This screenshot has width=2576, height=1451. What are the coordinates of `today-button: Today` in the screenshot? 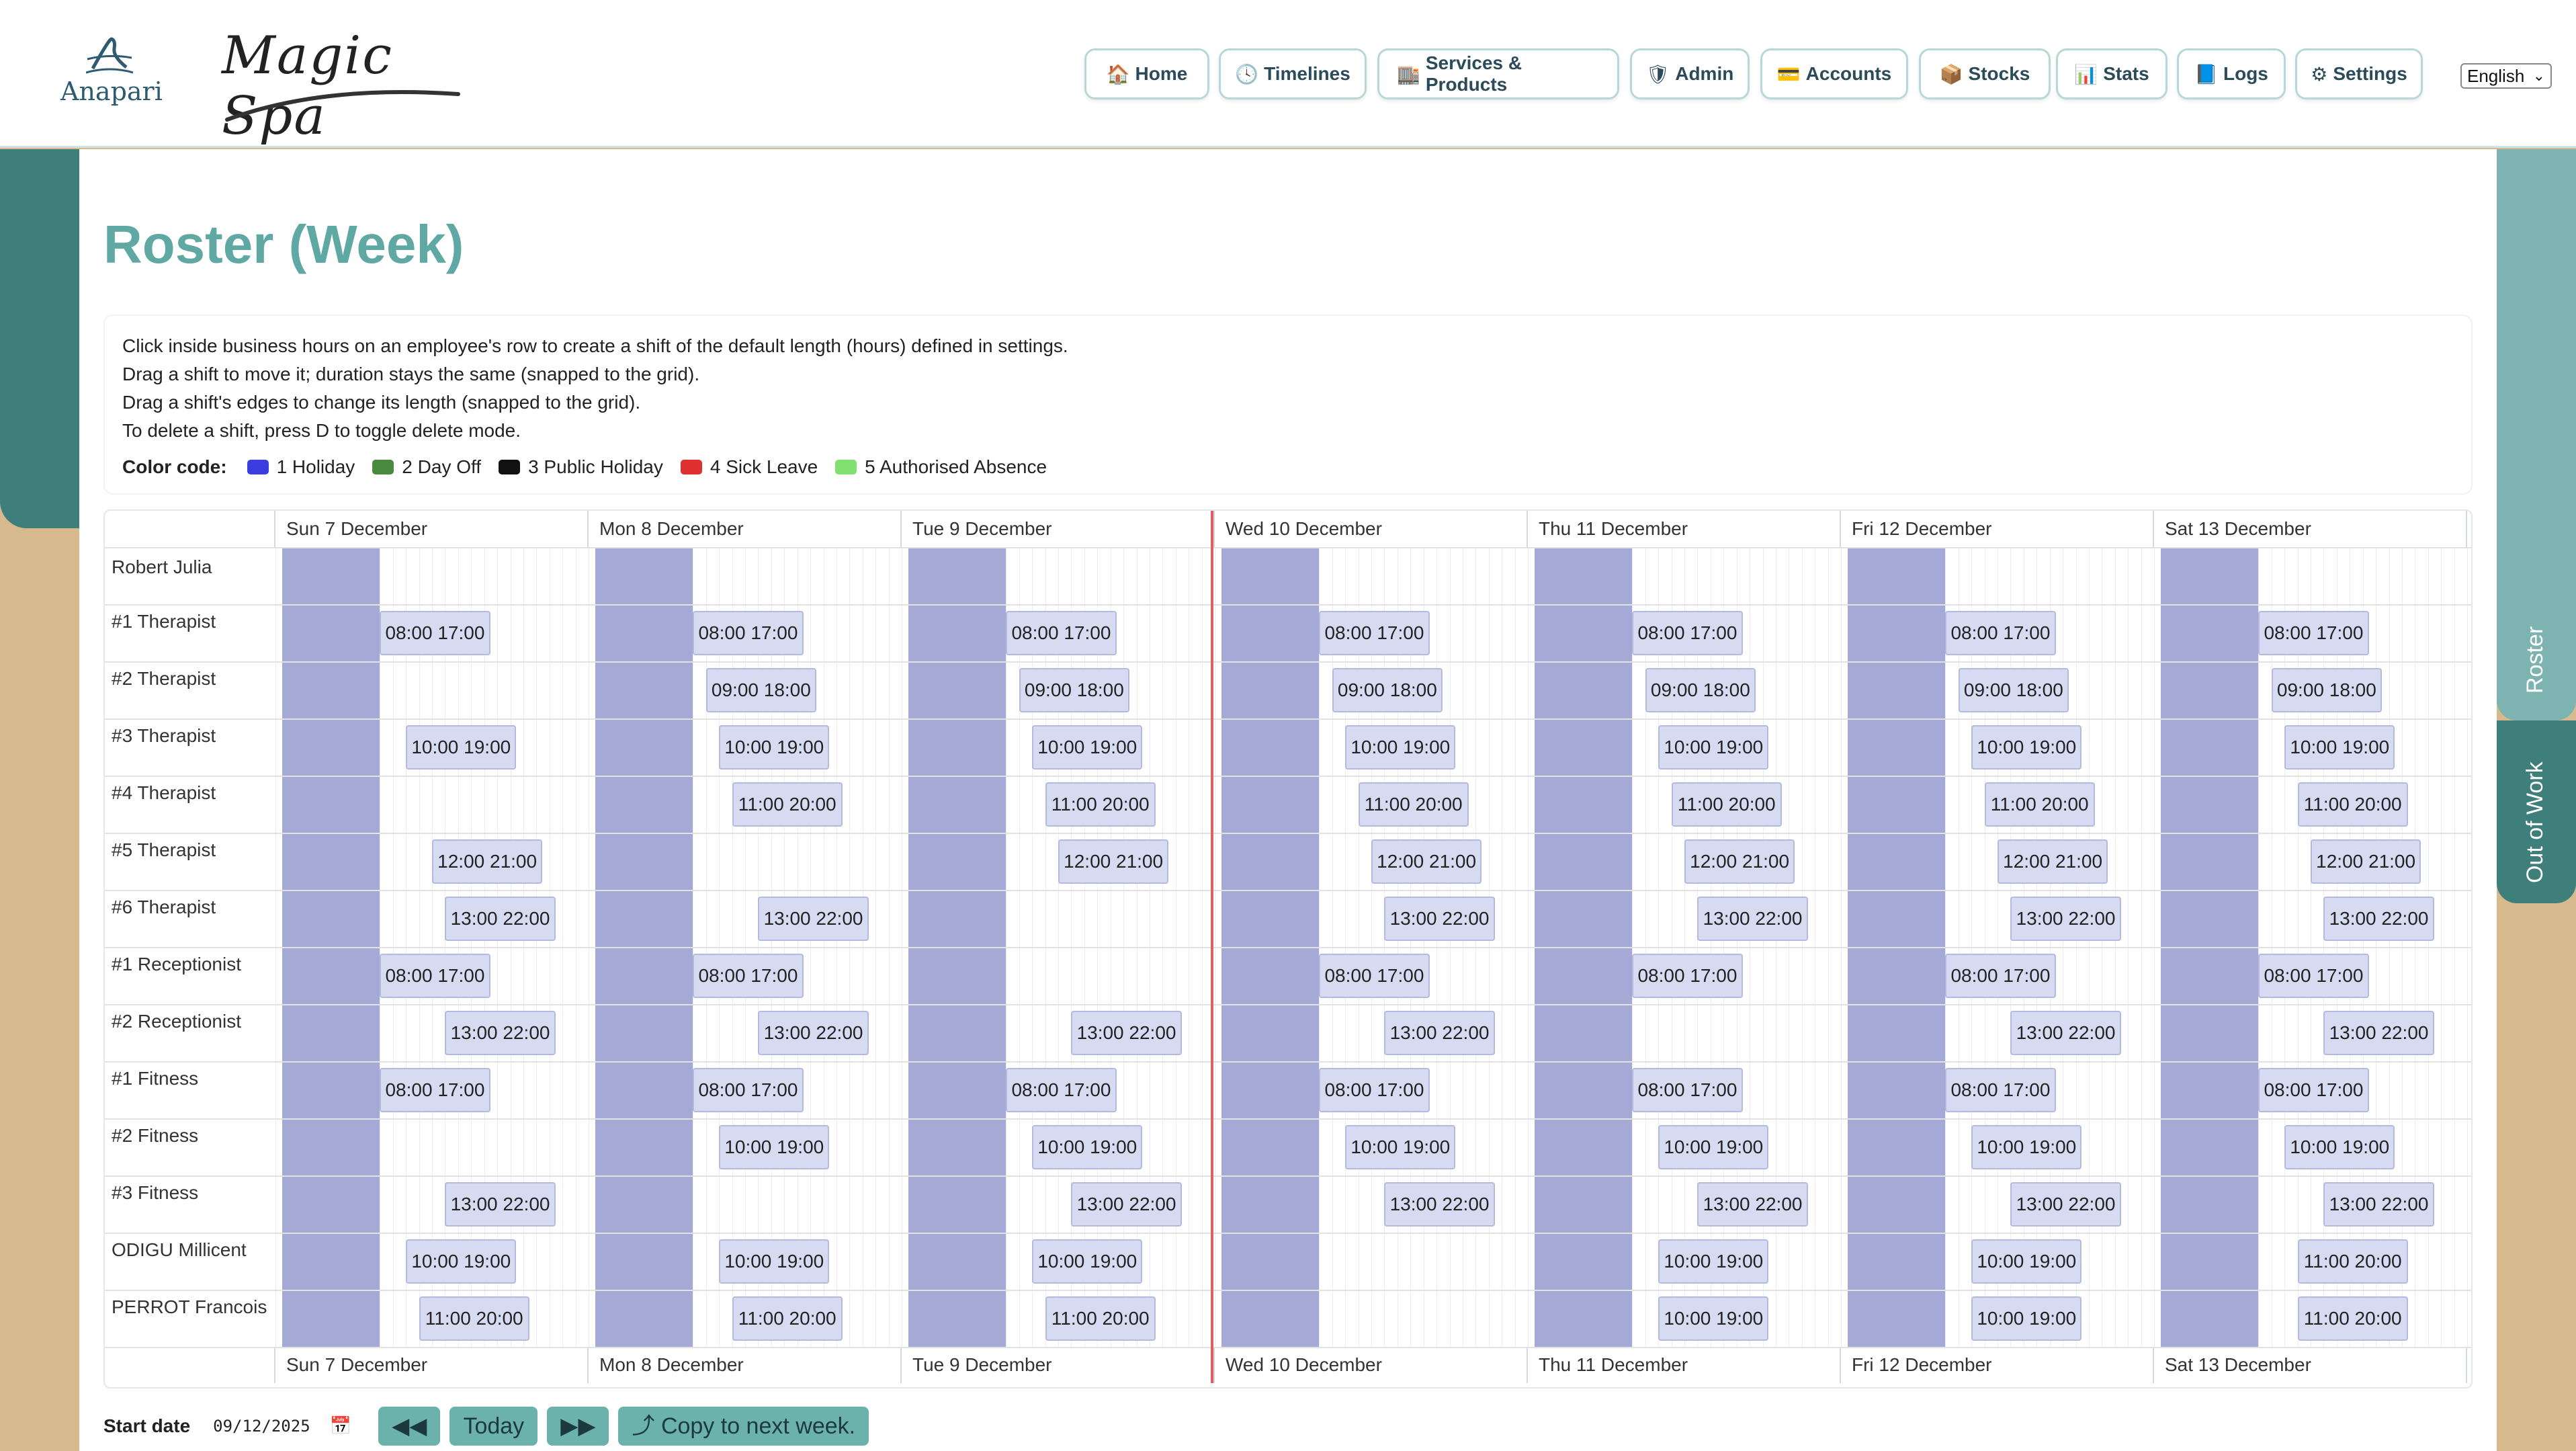 It's located at (493, 1426).